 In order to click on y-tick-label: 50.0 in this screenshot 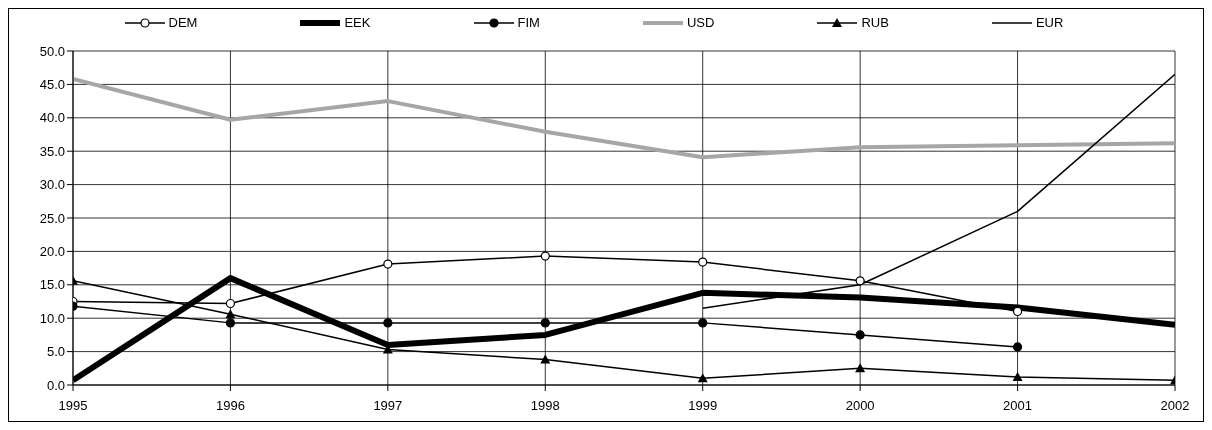, I will do `click(52, 51)`.